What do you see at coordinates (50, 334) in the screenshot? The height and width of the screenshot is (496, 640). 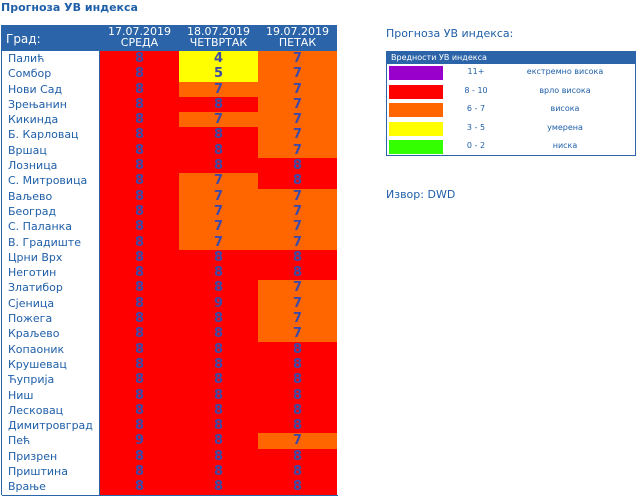 I see `city-name: Краљево` at bounding box center [50, 334].